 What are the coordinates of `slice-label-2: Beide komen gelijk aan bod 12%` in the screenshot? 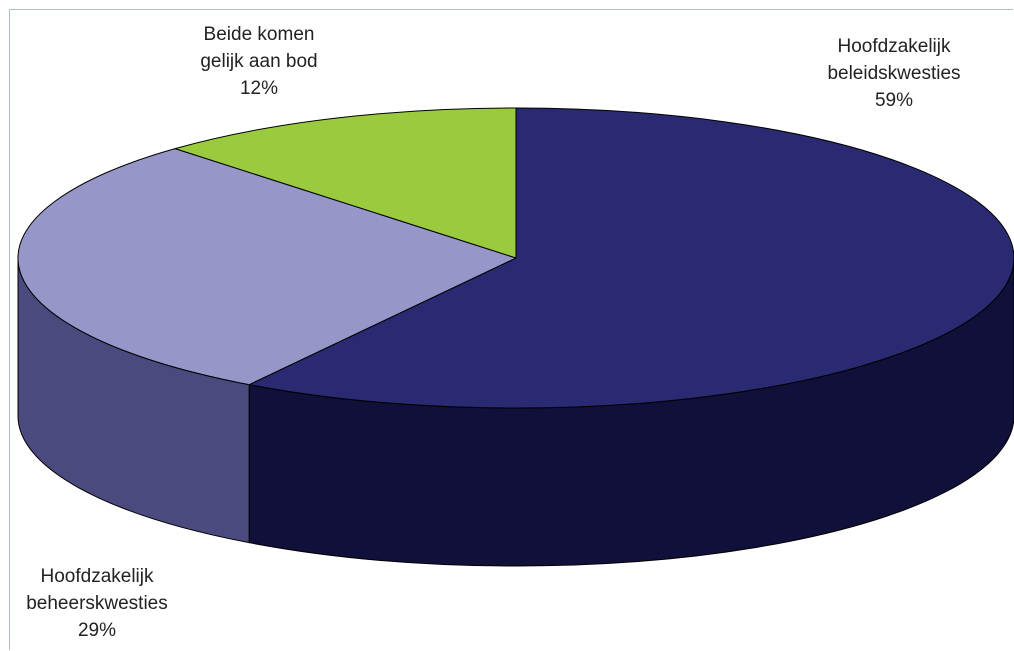 It's located at (258, 61).